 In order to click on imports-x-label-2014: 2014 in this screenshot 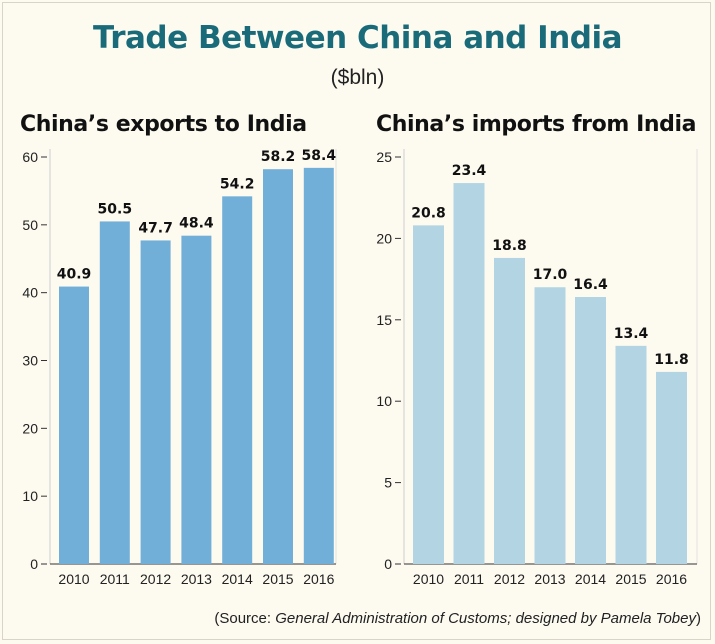, I will do `click(590, 579)`.